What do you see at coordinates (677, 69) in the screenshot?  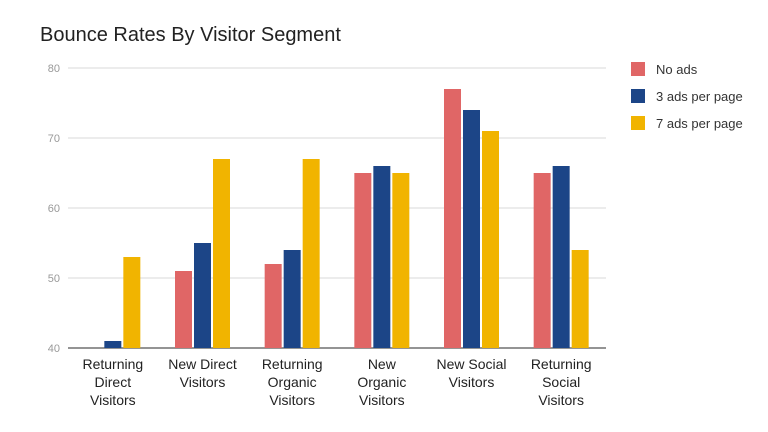 I see `legend-label: No ads` at bounding box center [677, 69].